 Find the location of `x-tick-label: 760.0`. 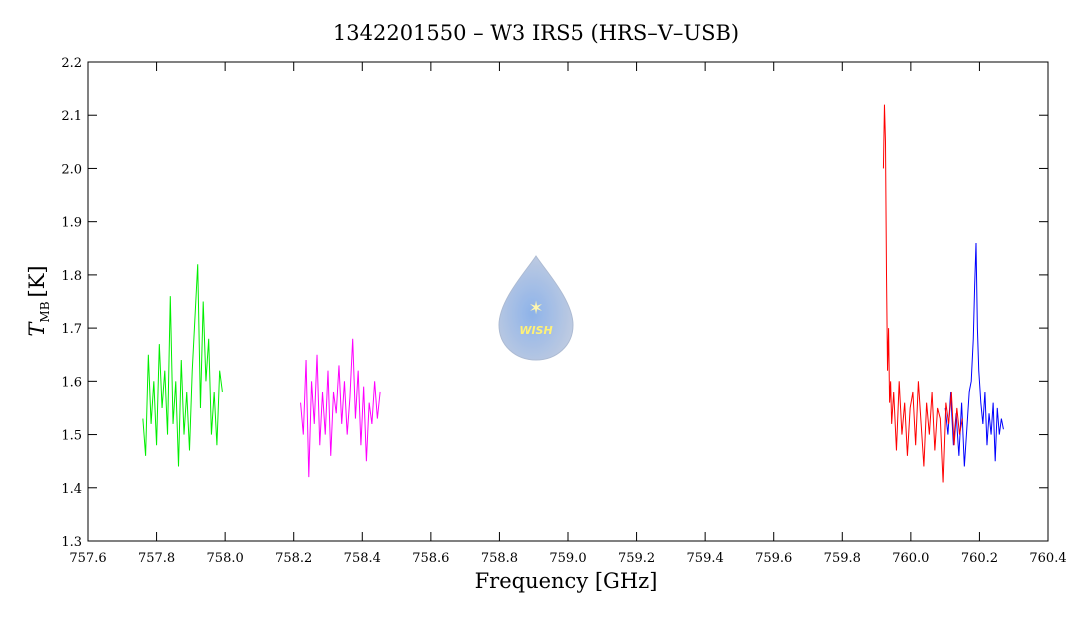

x-tick-label: 760.0 is located at coordinates (910, 558).